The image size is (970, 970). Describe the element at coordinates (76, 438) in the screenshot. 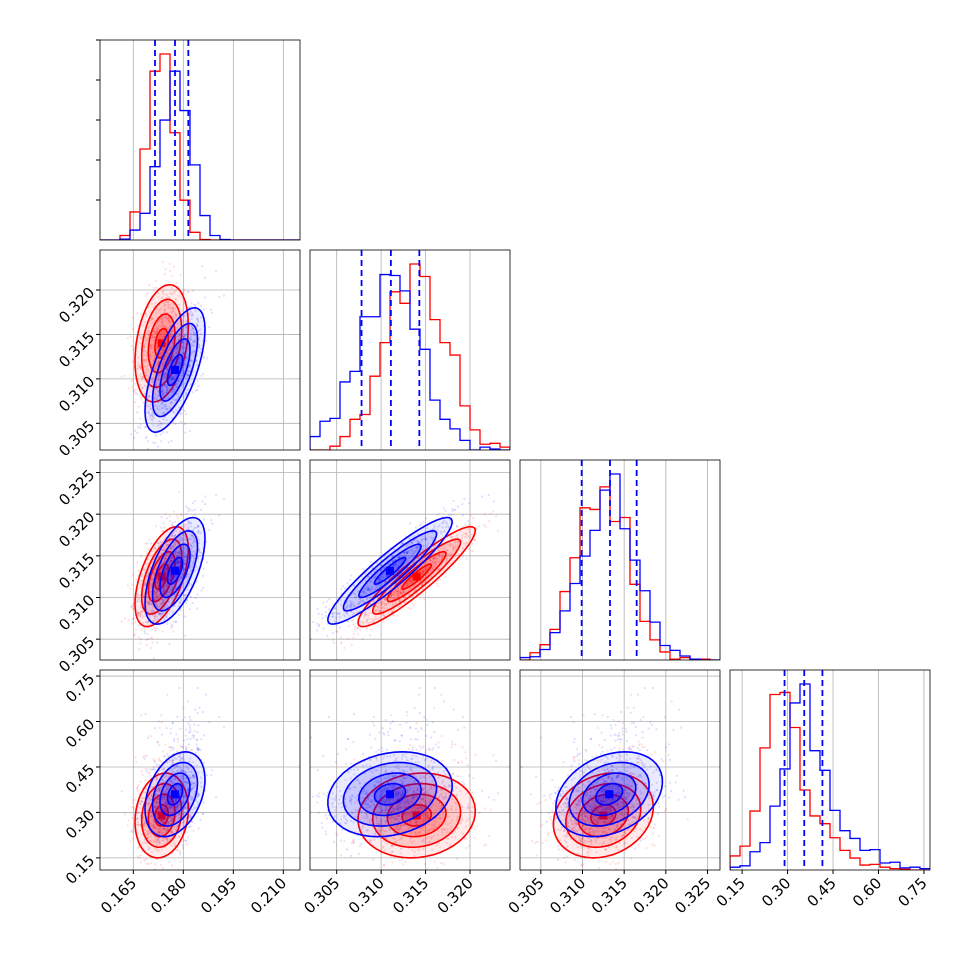

I see `y-tick-label: 0.305` at that location.